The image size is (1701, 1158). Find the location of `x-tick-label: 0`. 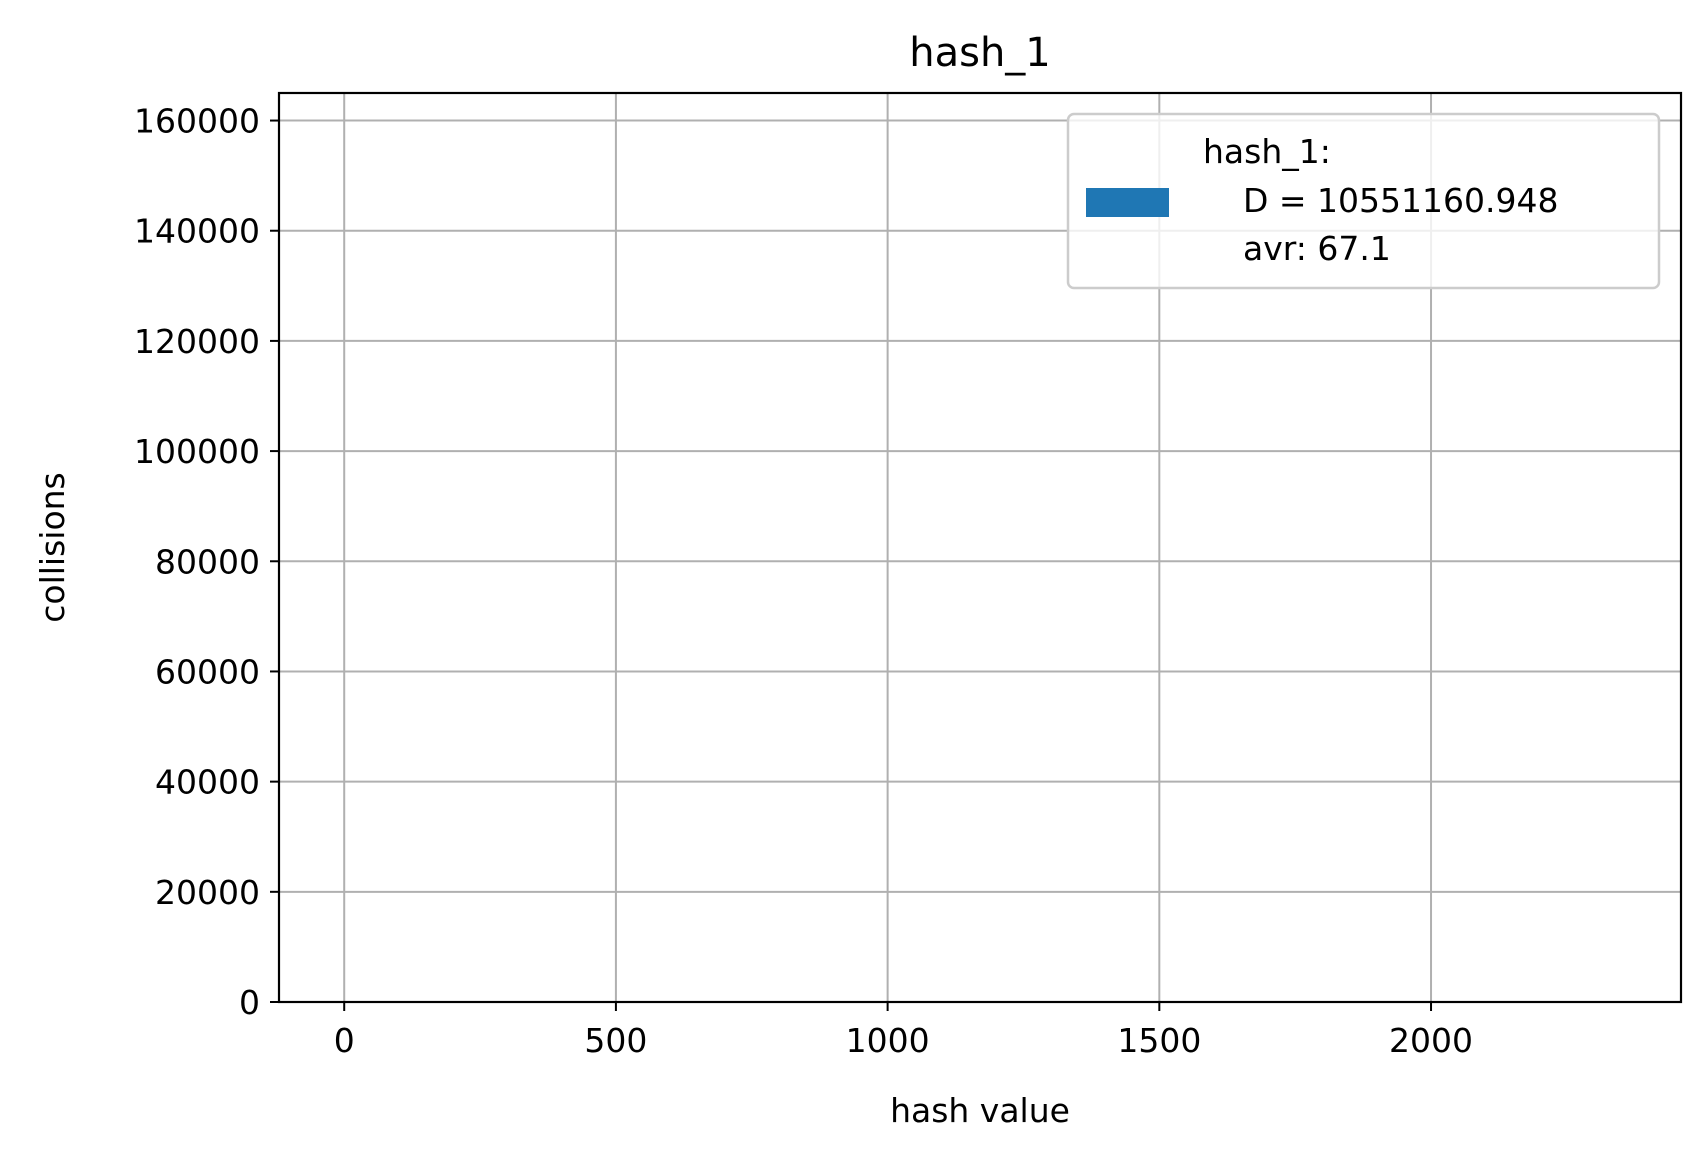

x-tick-label: 0 is located at coordinates (344, 1040).